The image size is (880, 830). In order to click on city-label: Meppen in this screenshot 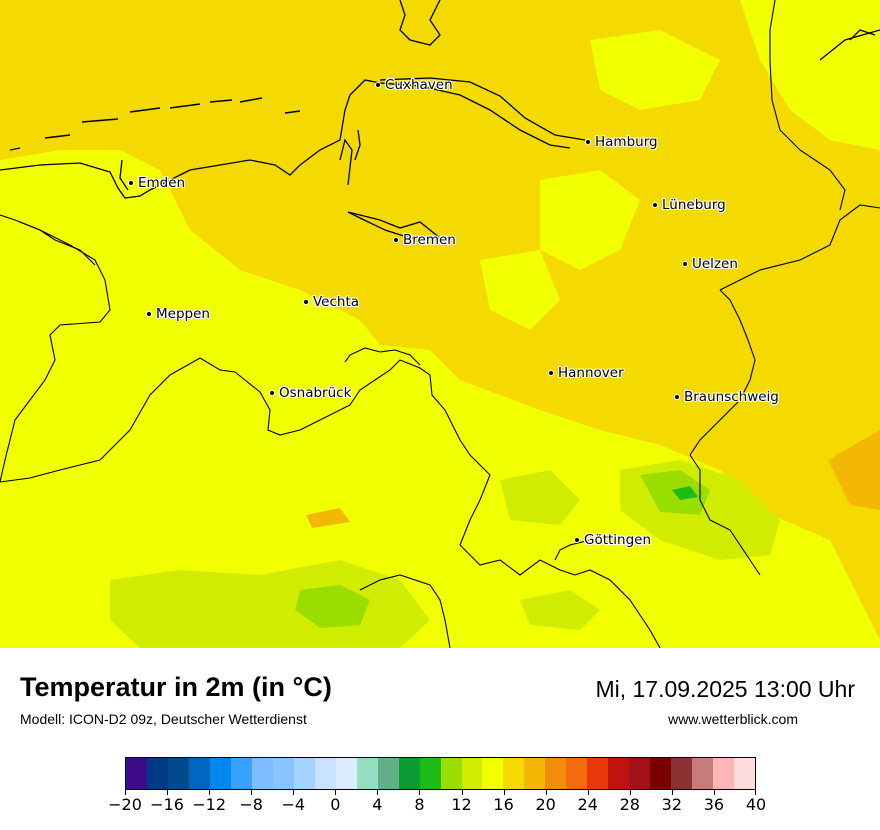, I will do `click(183, 314)`.